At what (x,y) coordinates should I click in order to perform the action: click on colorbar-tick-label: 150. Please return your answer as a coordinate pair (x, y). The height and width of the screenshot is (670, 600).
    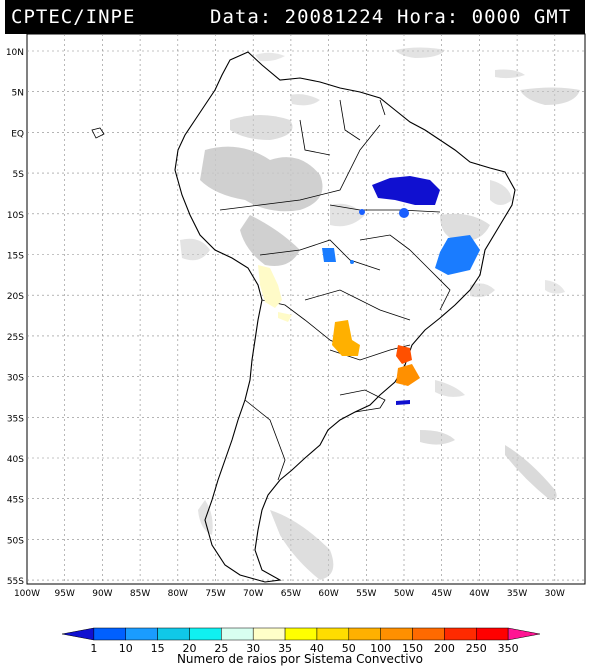
    Looking at the image, I should click on (412, 648).